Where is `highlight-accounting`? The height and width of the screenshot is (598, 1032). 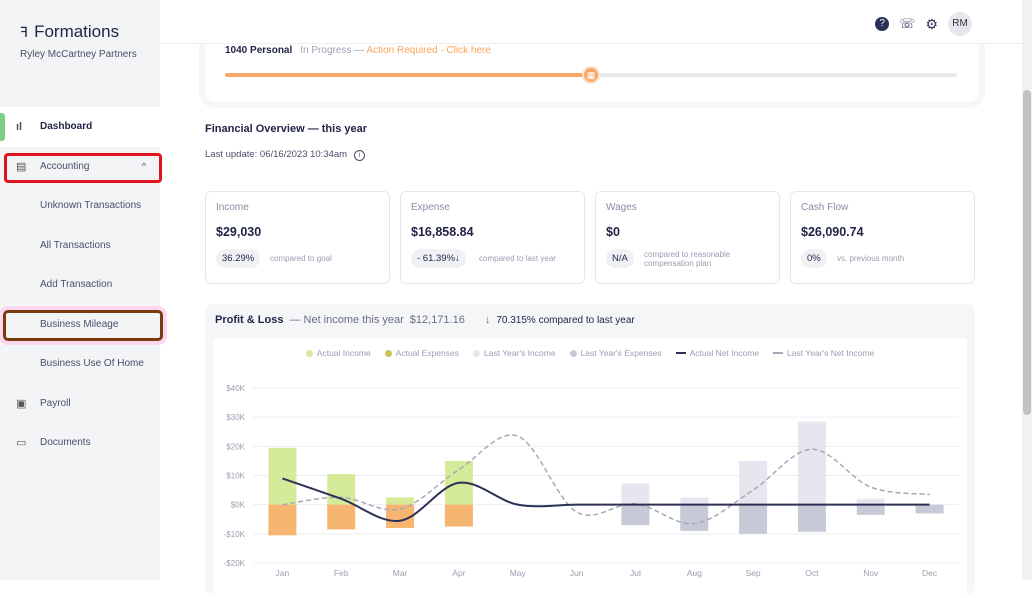 highlight-accounting is located at coordinates (83, 168).